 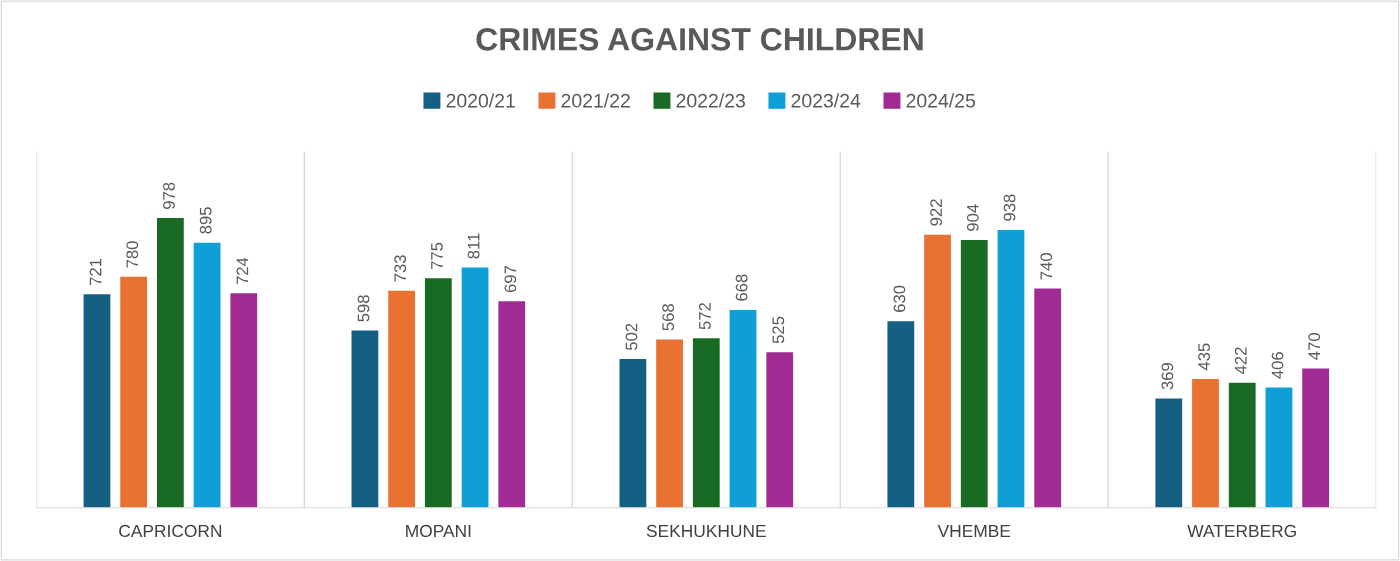 I want to click on data-label: 598, so click(x=363, y=308).